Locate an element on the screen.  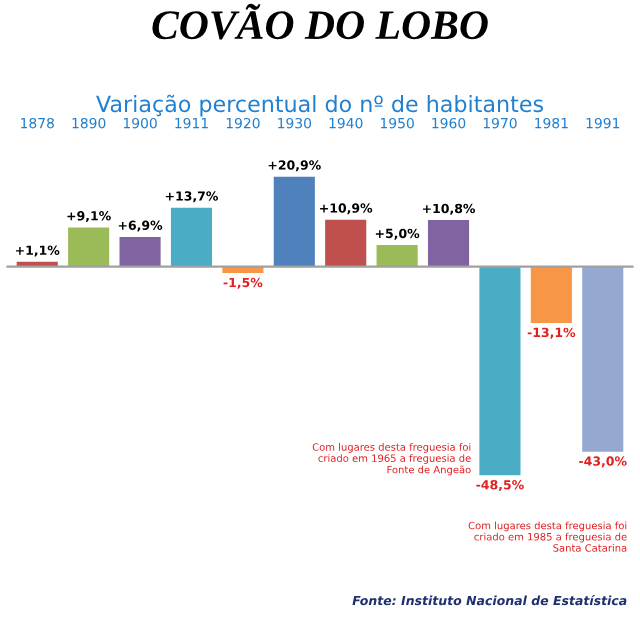
chart-subtitle: Variação percentual do nº de habitantes is located at coordinates (319, 105).